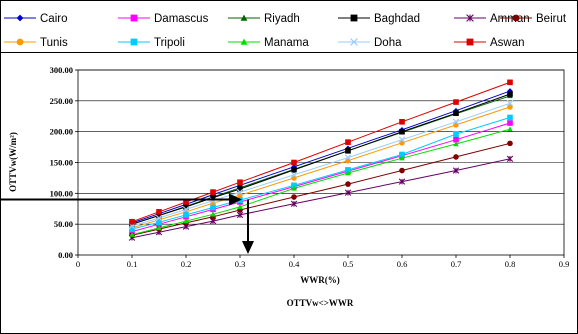 Image resolution: width=578 pixels, height=334 pixels. Describe the element at coordinates (402, 264) in the screenshot. I see `x-tick-label: 0.6` at that location.